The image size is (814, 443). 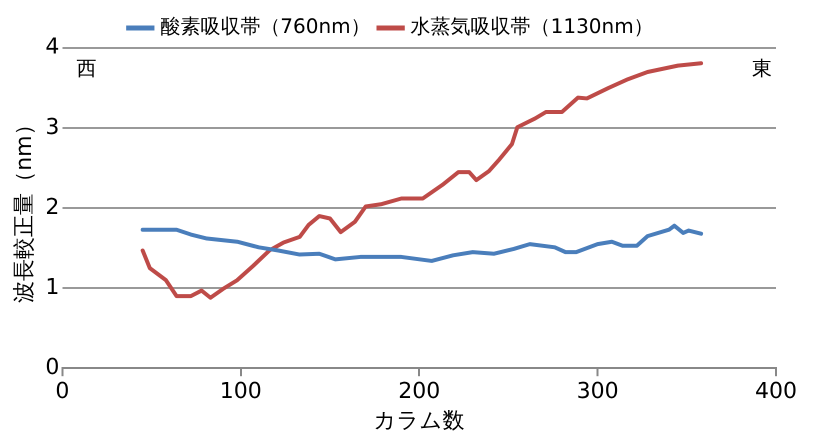 What do you see at coordinates (86, 68) in the screenshot?
I see `annotation: 西` at bounding box center [86, 68].